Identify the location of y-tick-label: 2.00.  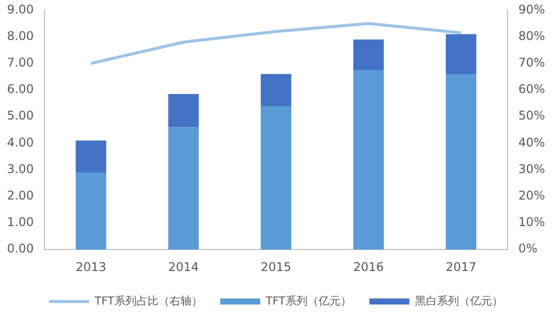
(20, 195).